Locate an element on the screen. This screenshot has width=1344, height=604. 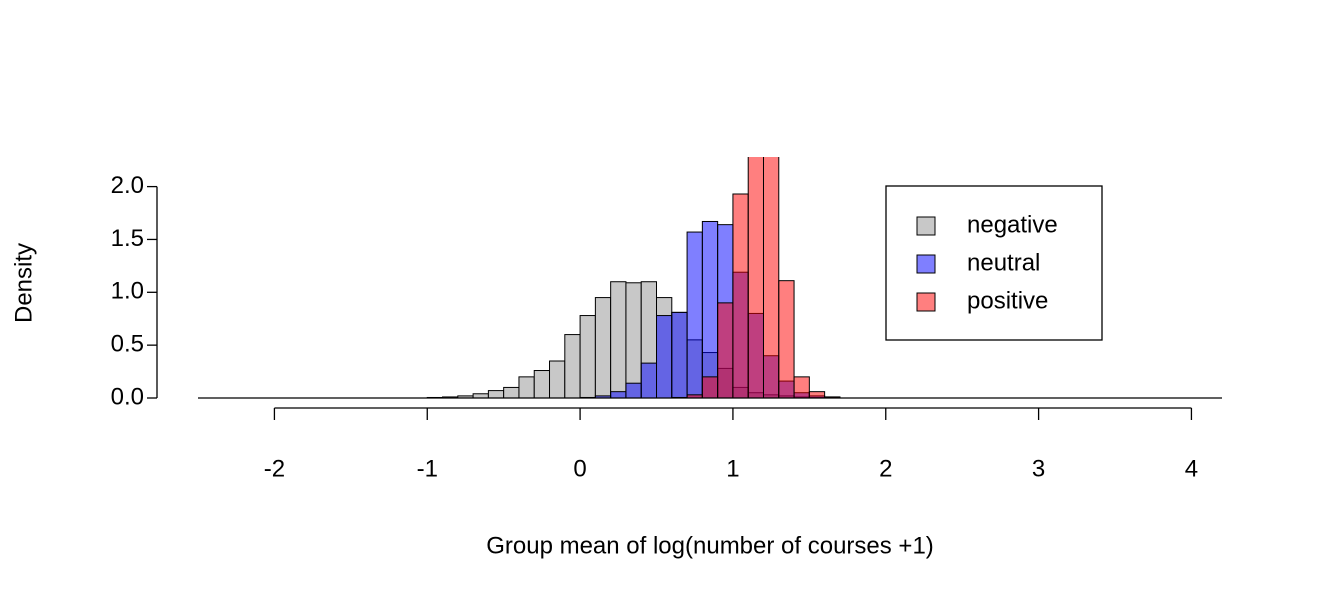
y-tick-label: 0.5 is located at coordinates (127, 343).